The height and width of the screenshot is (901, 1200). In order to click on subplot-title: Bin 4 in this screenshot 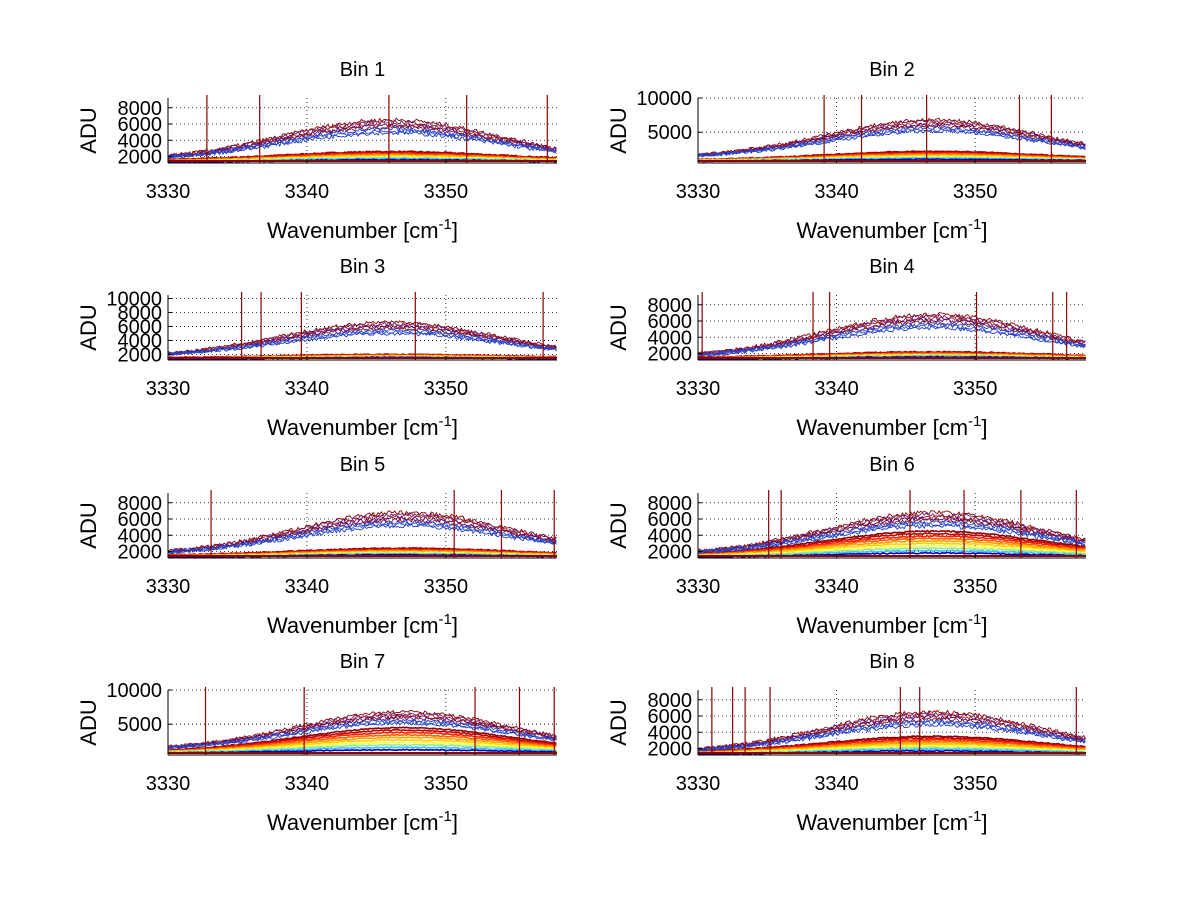, I will do `click(892, 267)`.